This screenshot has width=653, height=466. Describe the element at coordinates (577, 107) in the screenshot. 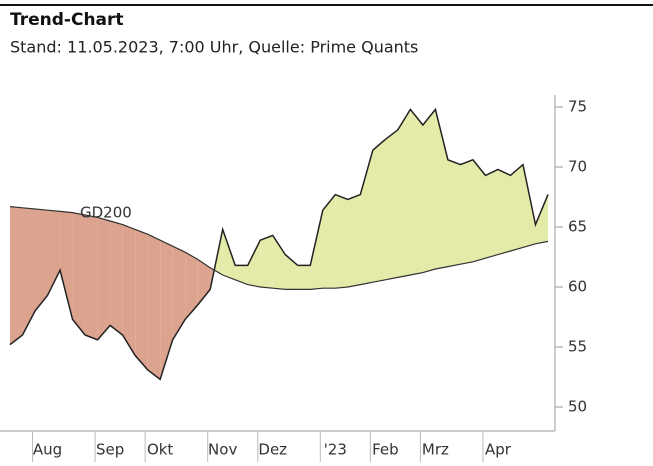

I see `y-tick-label: 75` at that location.